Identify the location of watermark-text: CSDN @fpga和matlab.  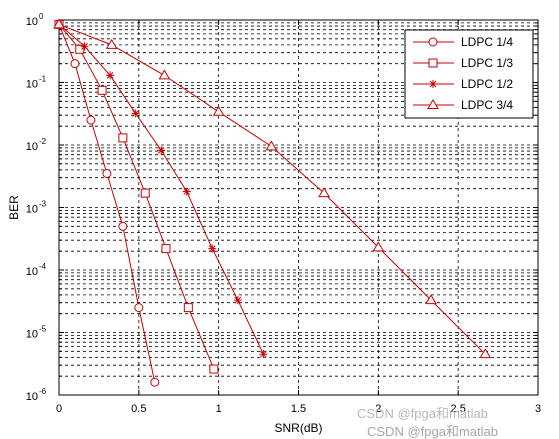
(422, 413).